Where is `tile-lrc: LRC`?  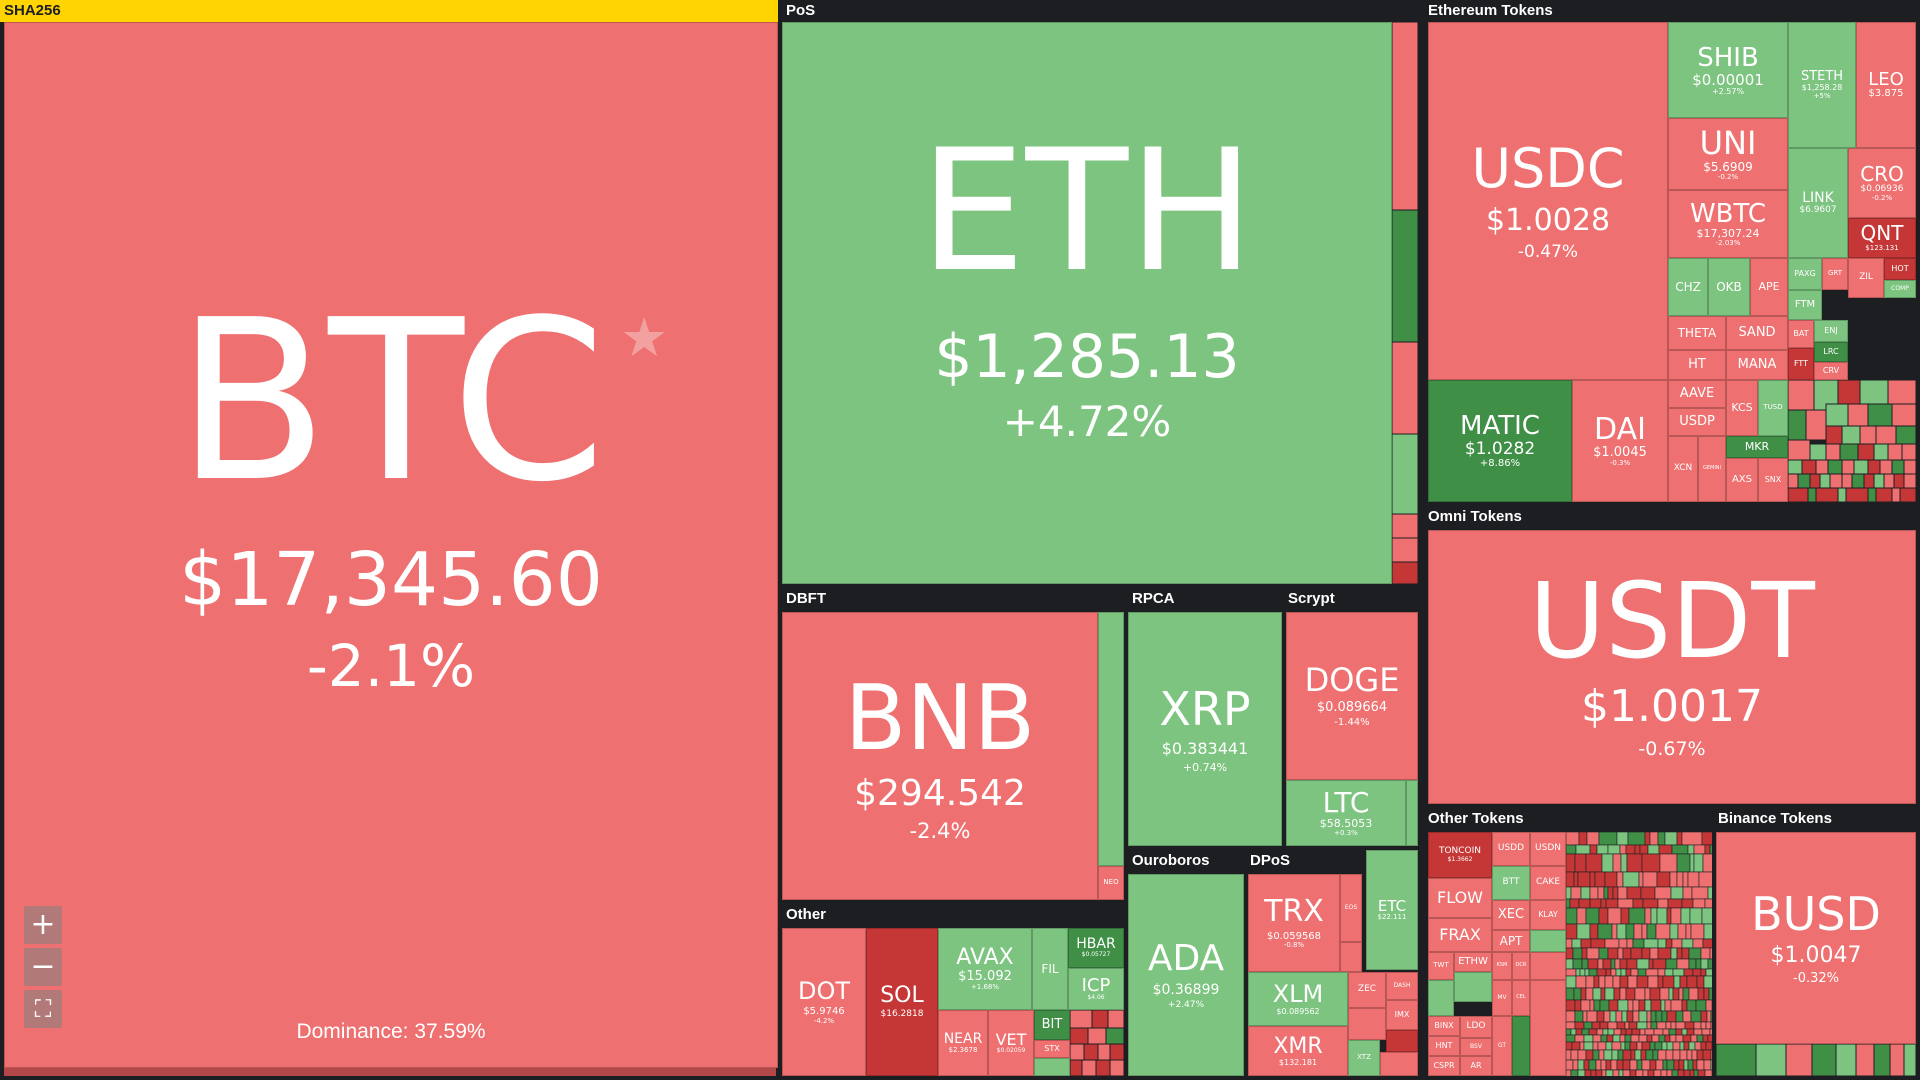
tile-lrc: LRC is located at coordinates (1831, 352).